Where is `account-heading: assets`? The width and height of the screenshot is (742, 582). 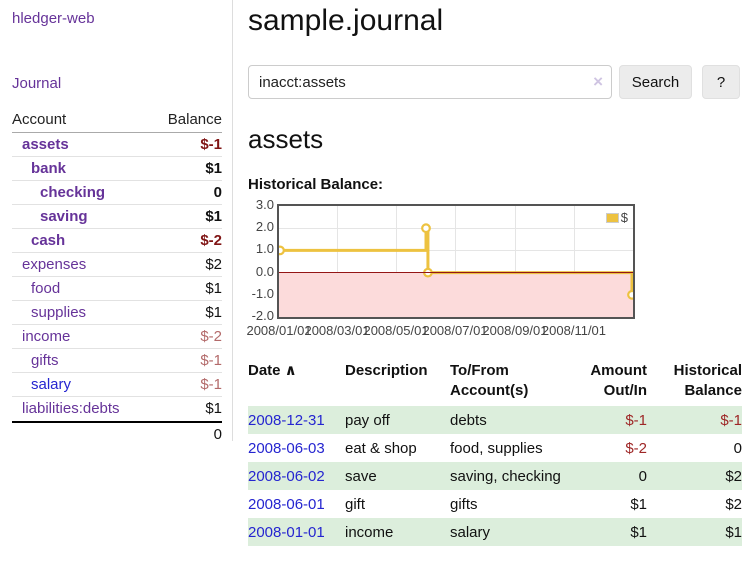 account-heading: assets is located at coordinates (286, 139).